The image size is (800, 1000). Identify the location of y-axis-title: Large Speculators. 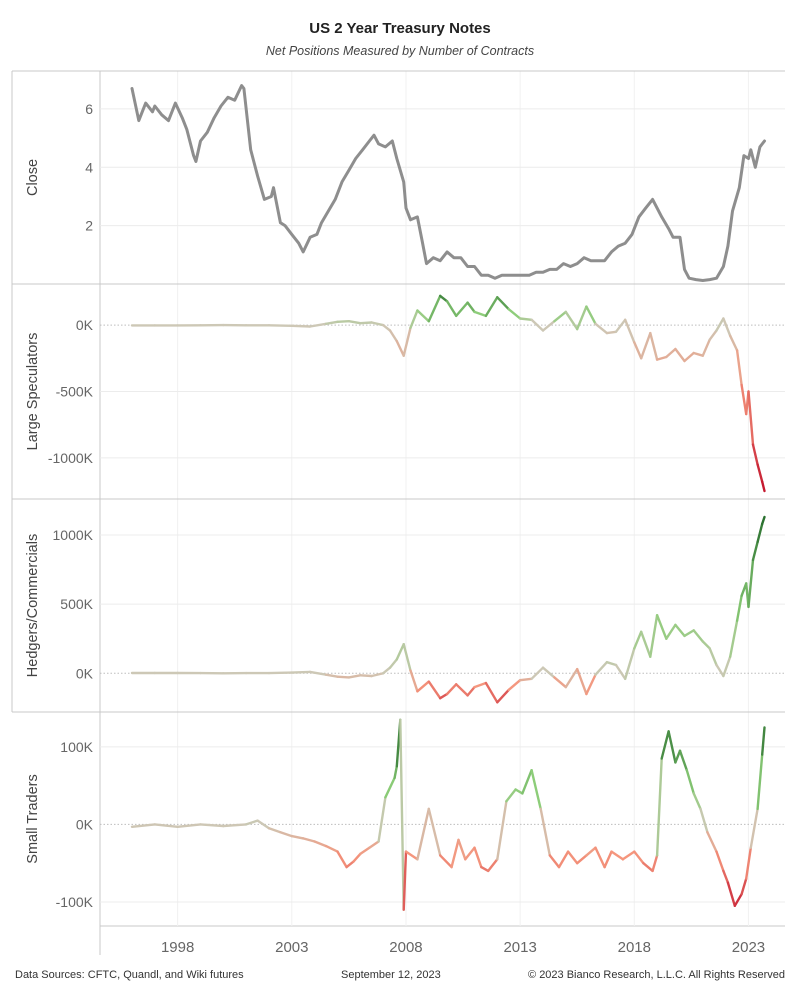
(33, 392).